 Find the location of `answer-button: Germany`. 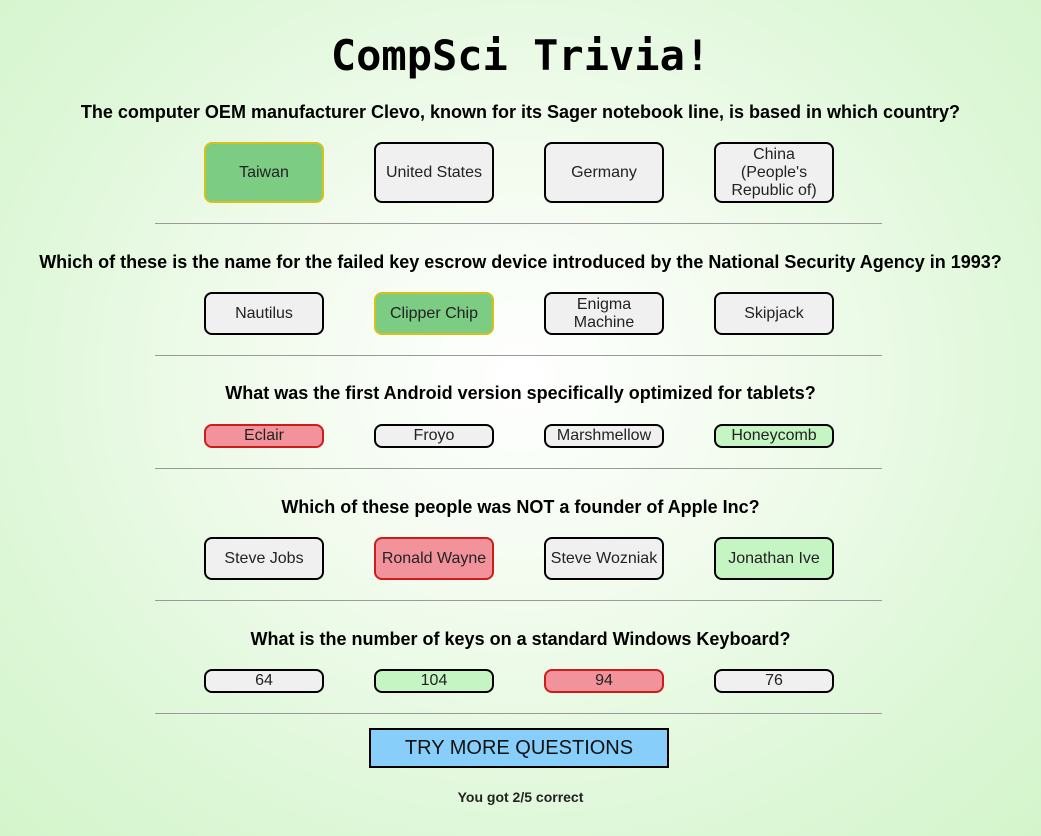

answer-button: Germany is located at coordinates (604, 172).